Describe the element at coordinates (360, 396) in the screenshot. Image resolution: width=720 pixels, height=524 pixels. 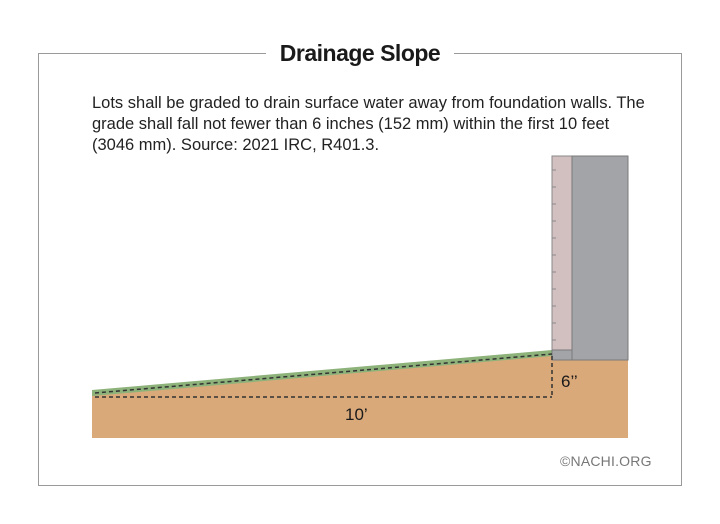
I see `soil-grade` at that location.